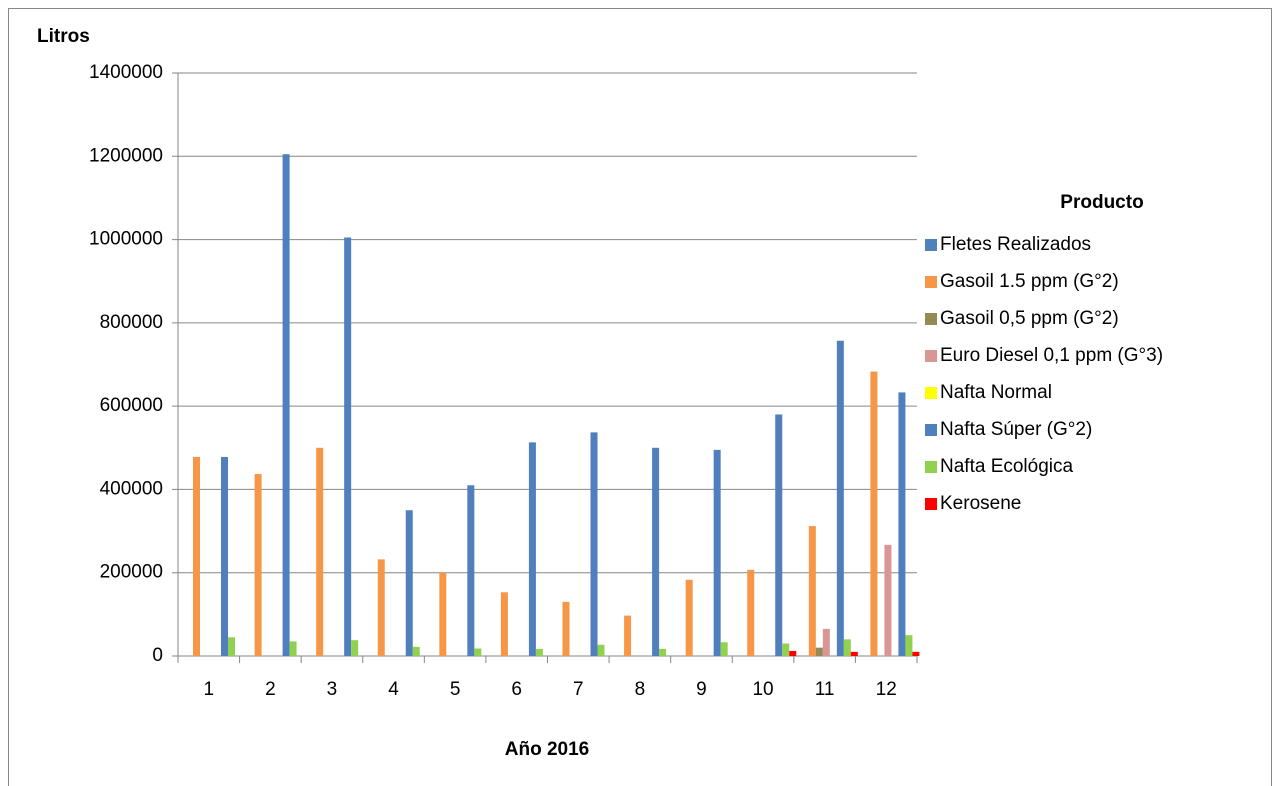 The image size is (1275, 786). What do you see at coordinates (640, 689) in the screenshot?
I see `x-tick-label: 8` at bounding box center [640, 689].